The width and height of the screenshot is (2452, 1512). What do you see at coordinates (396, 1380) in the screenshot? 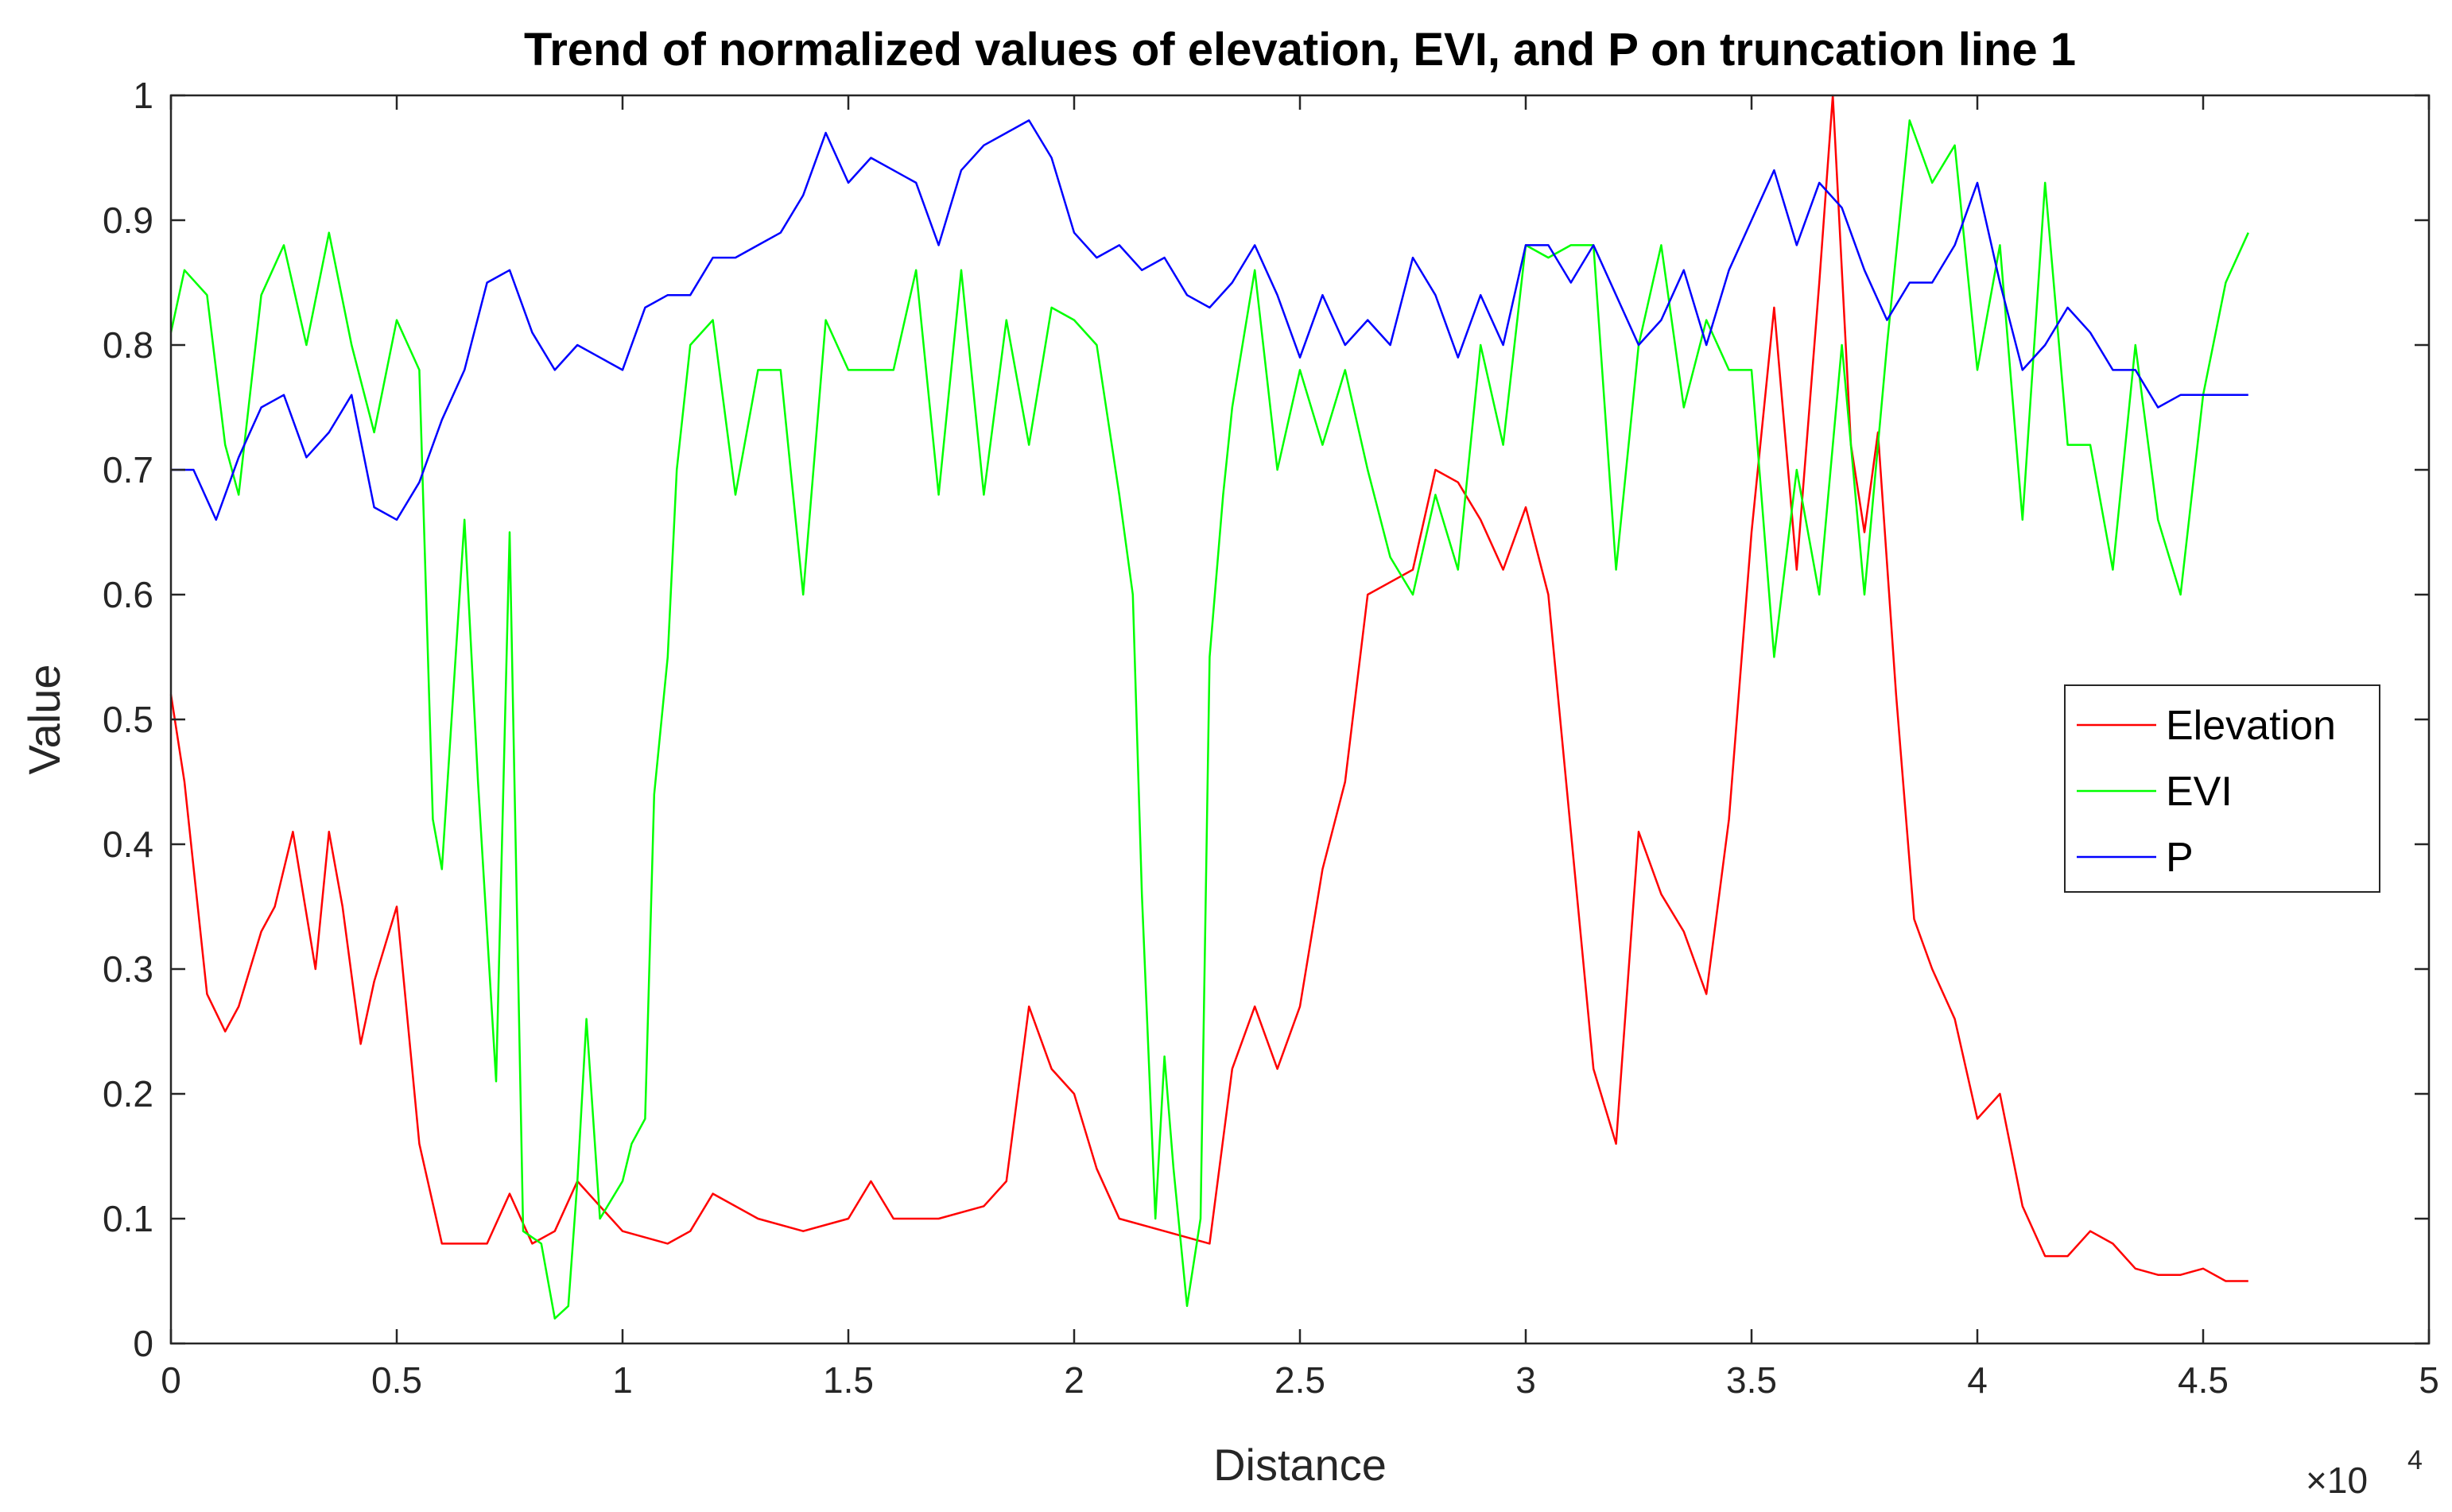
I see `x-tick-label: 0.5` at bounding box center [396, 1380].